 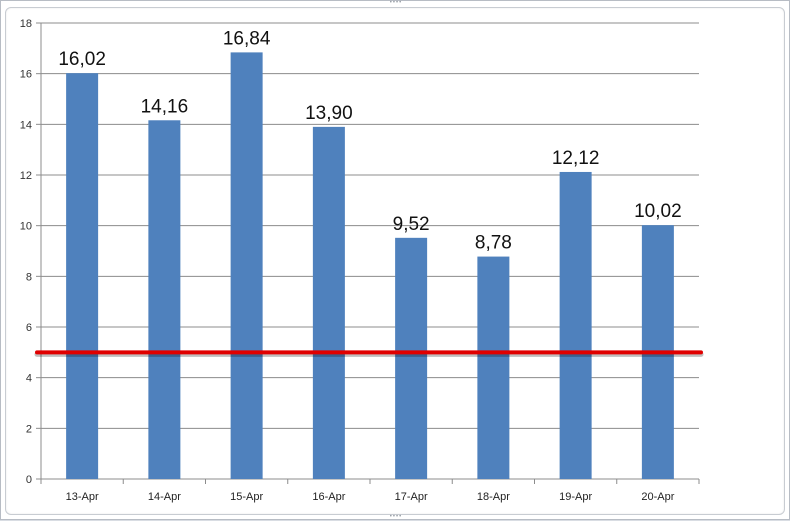 I want to click on category-label: 18-Apr, so click(x=493, y=497).